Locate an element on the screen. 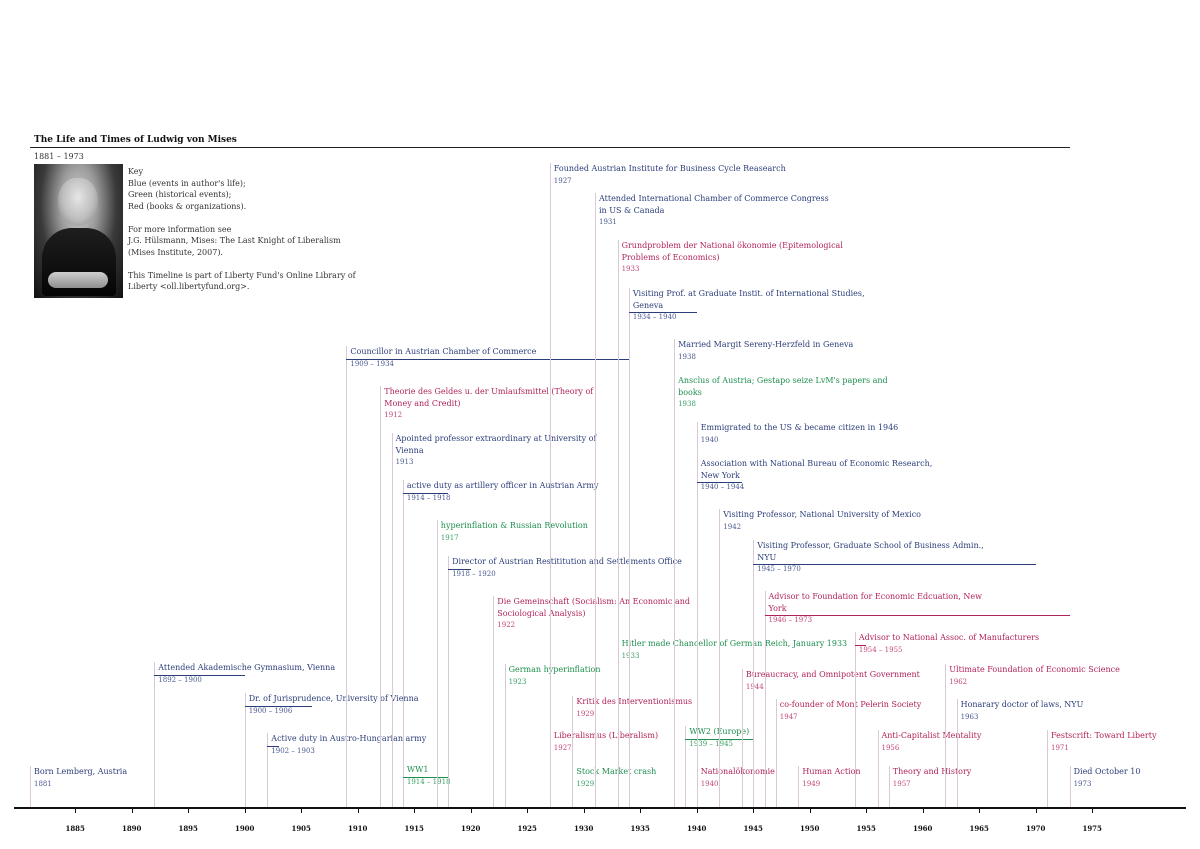  event-years: 1940 is located at coordinates (709, 783).